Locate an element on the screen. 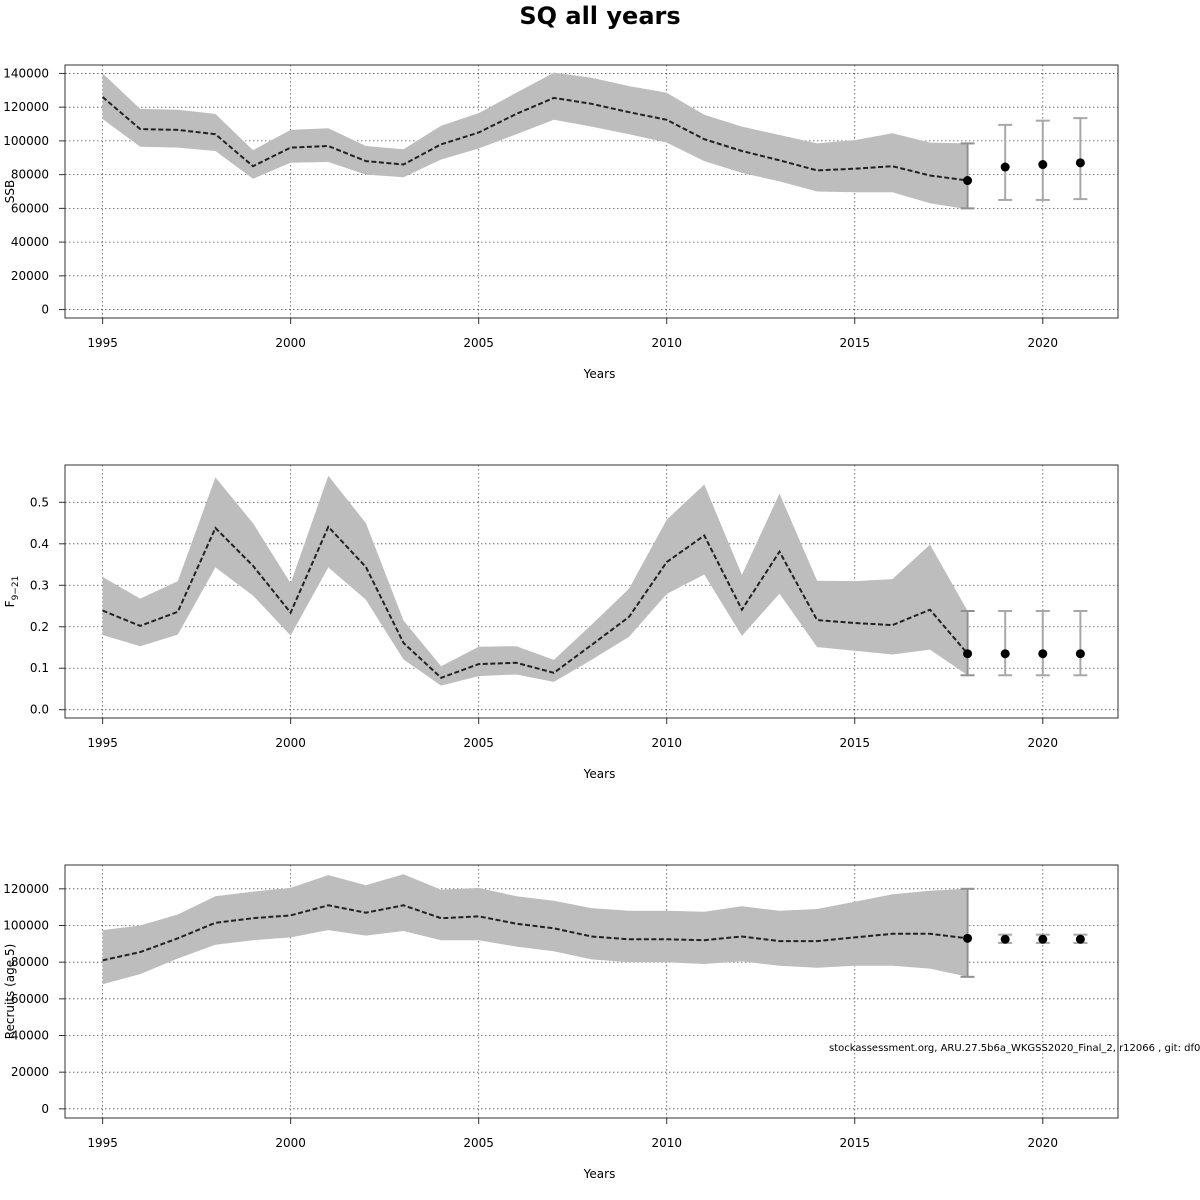  ssb-ytick-label: 140000 is located at coordinates (26, 73).